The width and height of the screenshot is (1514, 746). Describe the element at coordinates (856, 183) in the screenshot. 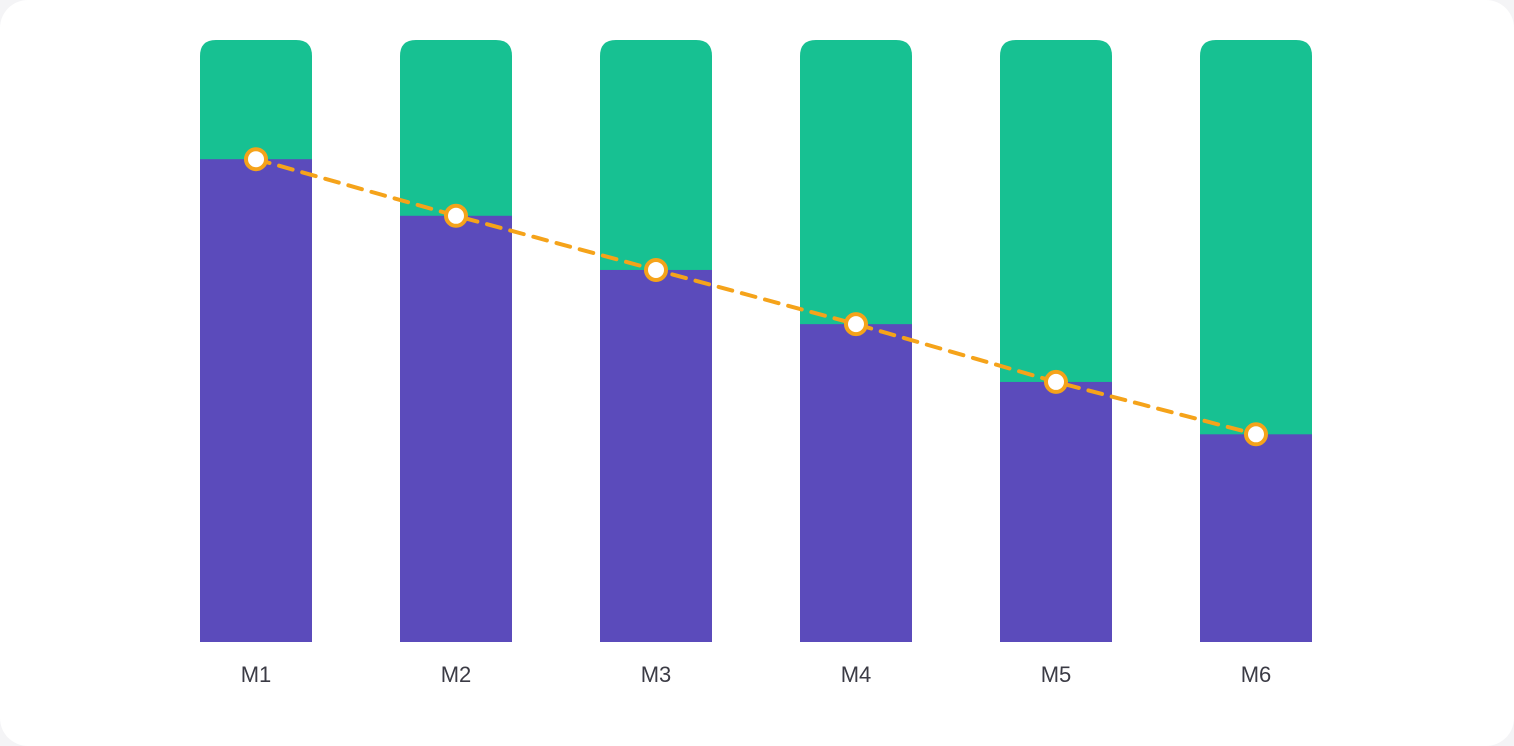

I see `bar-segment-top-m4` at that location.